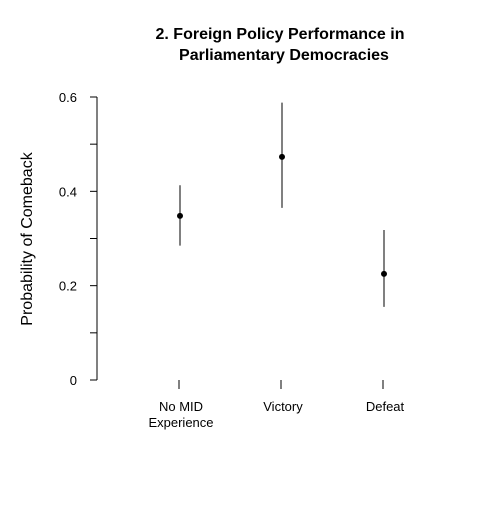  Describe the element at coordinates (68, 286) in the screenshot. I see `y-tick-label: 0.2` at that location.